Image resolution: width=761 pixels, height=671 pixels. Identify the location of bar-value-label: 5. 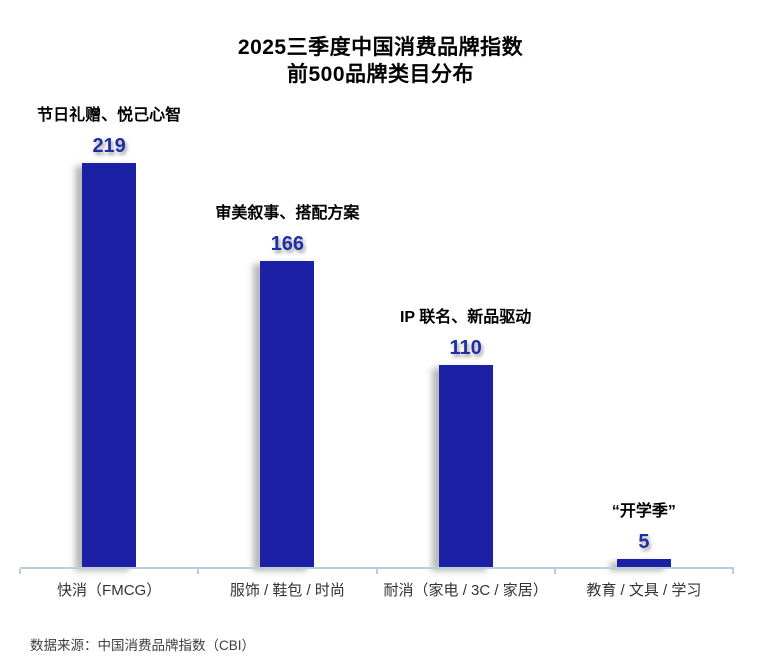
(644, 542).